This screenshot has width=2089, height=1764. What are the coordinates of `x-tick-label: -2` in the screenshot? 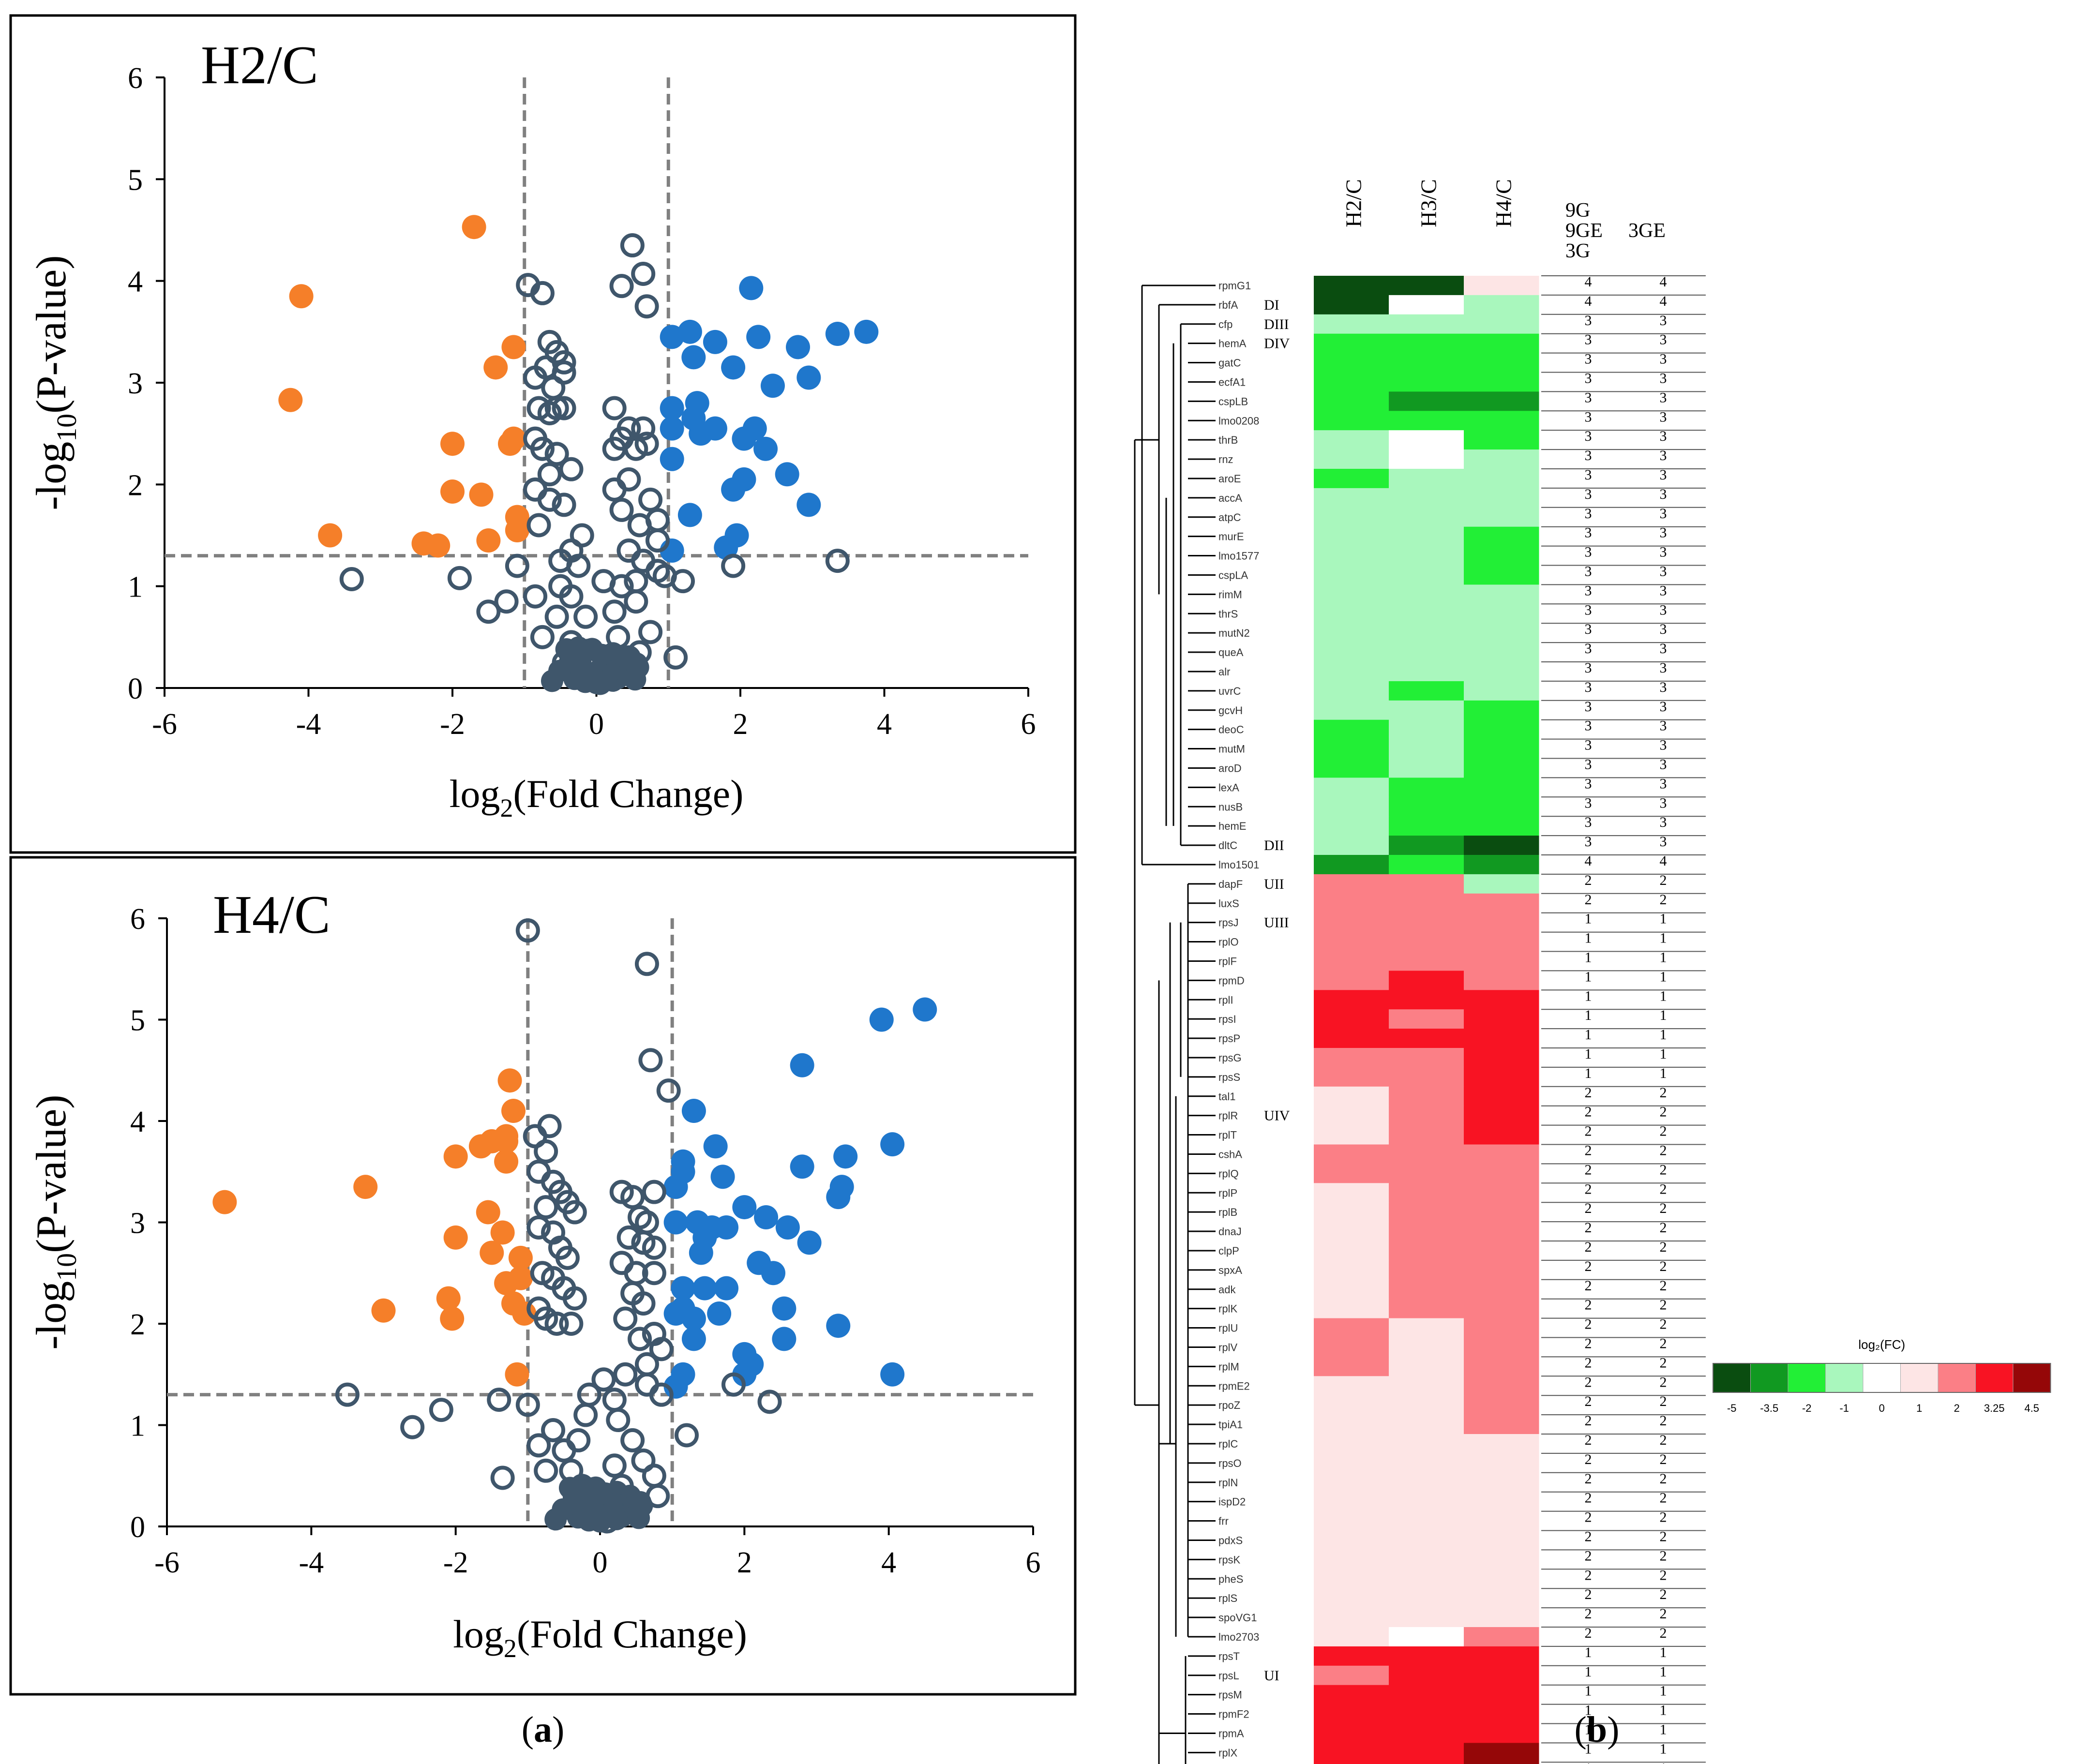 It's located at (455, 1562).